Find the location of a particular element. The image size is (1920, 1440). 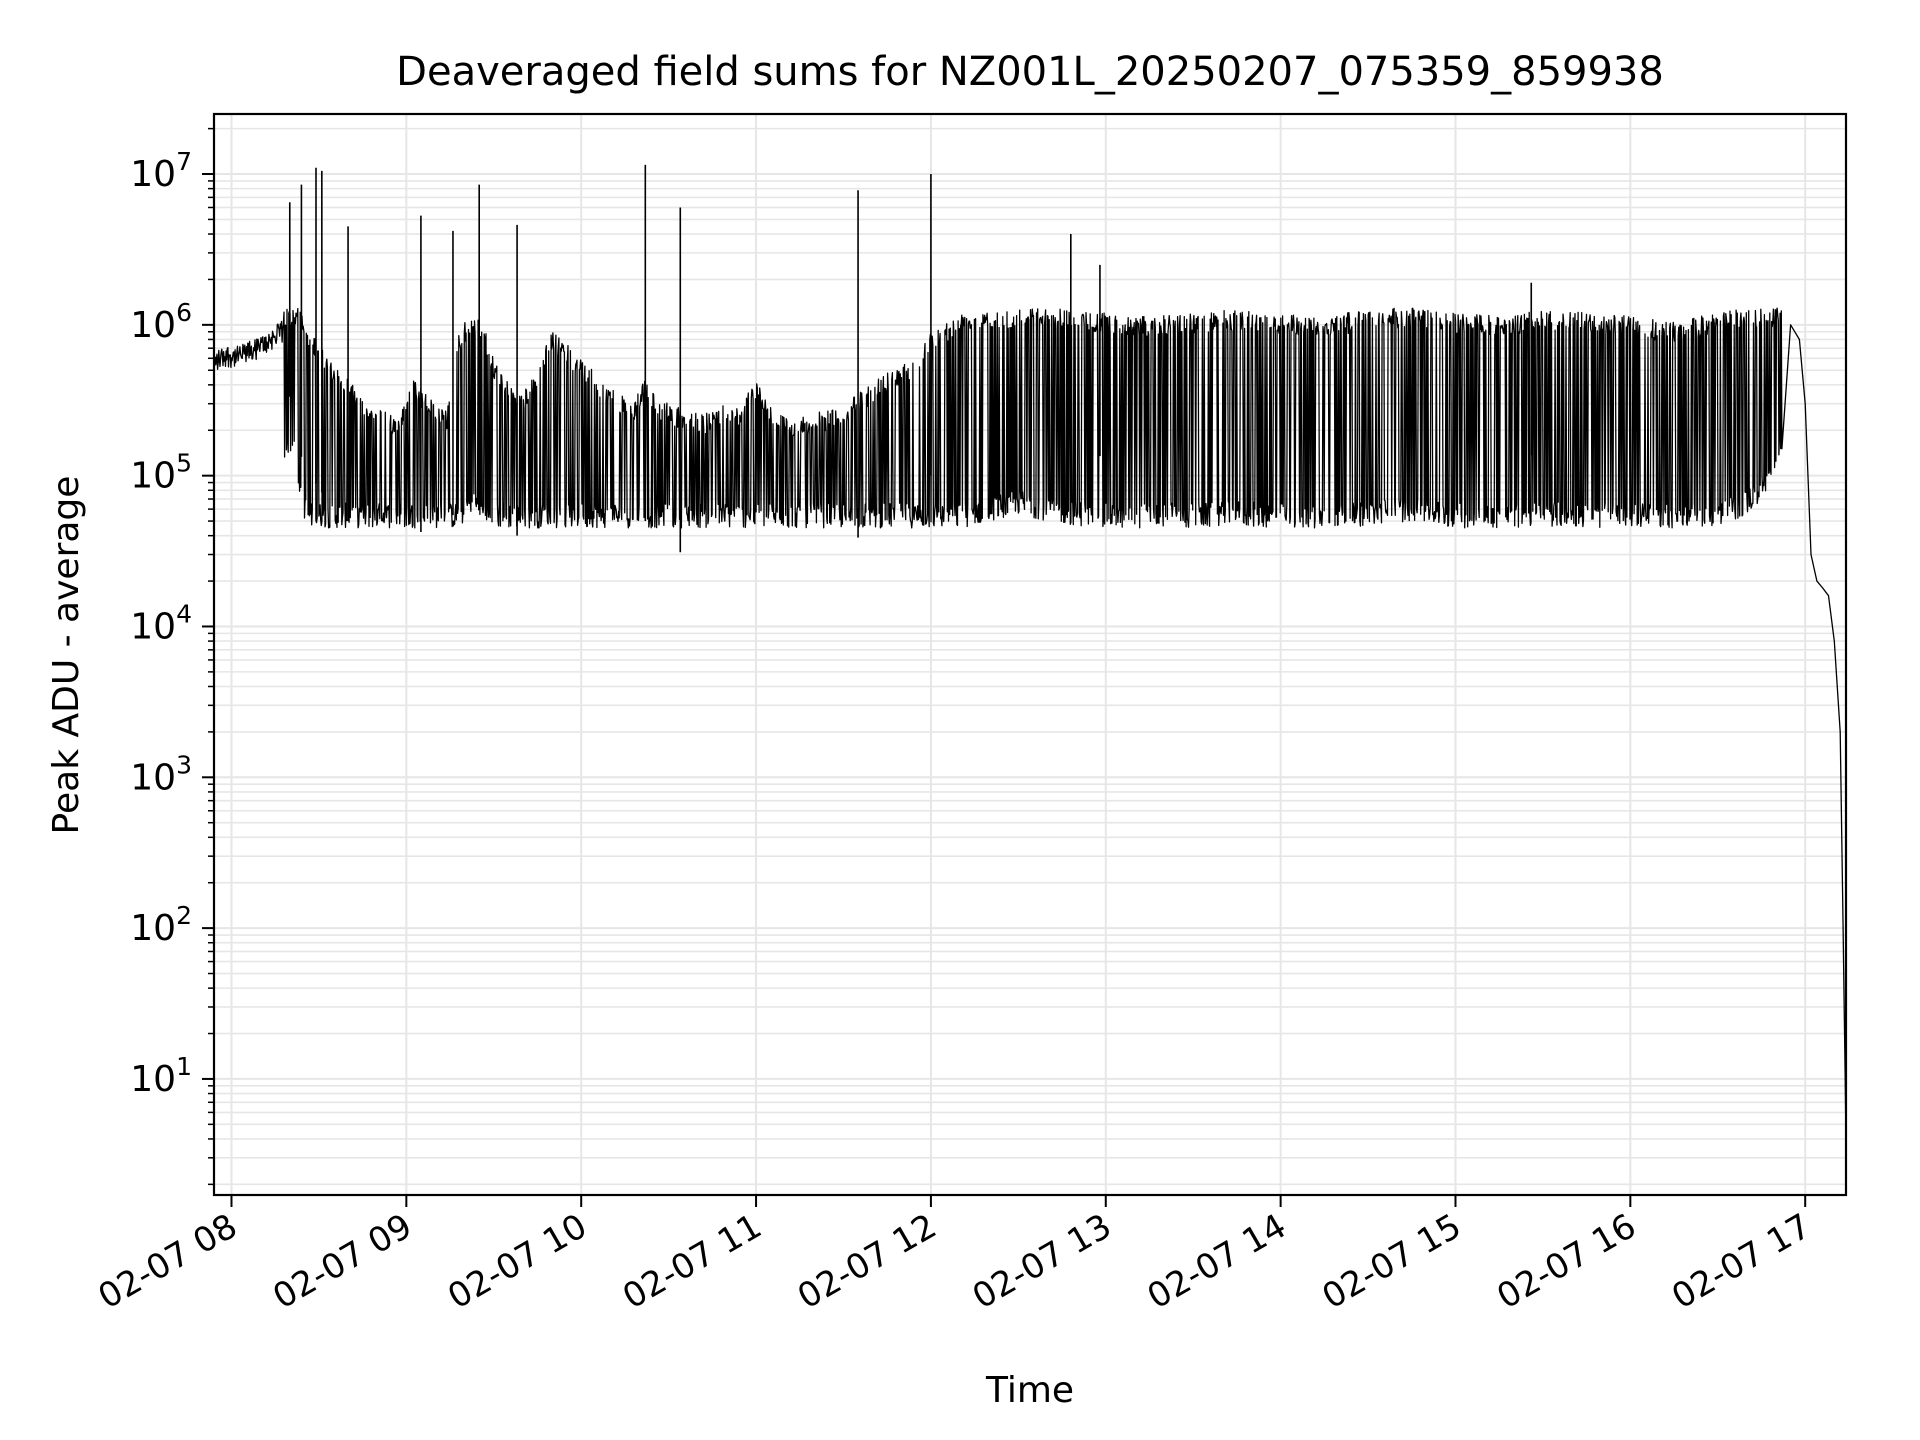

y-tick-label: 10³ is located at coordinates (161, 774).